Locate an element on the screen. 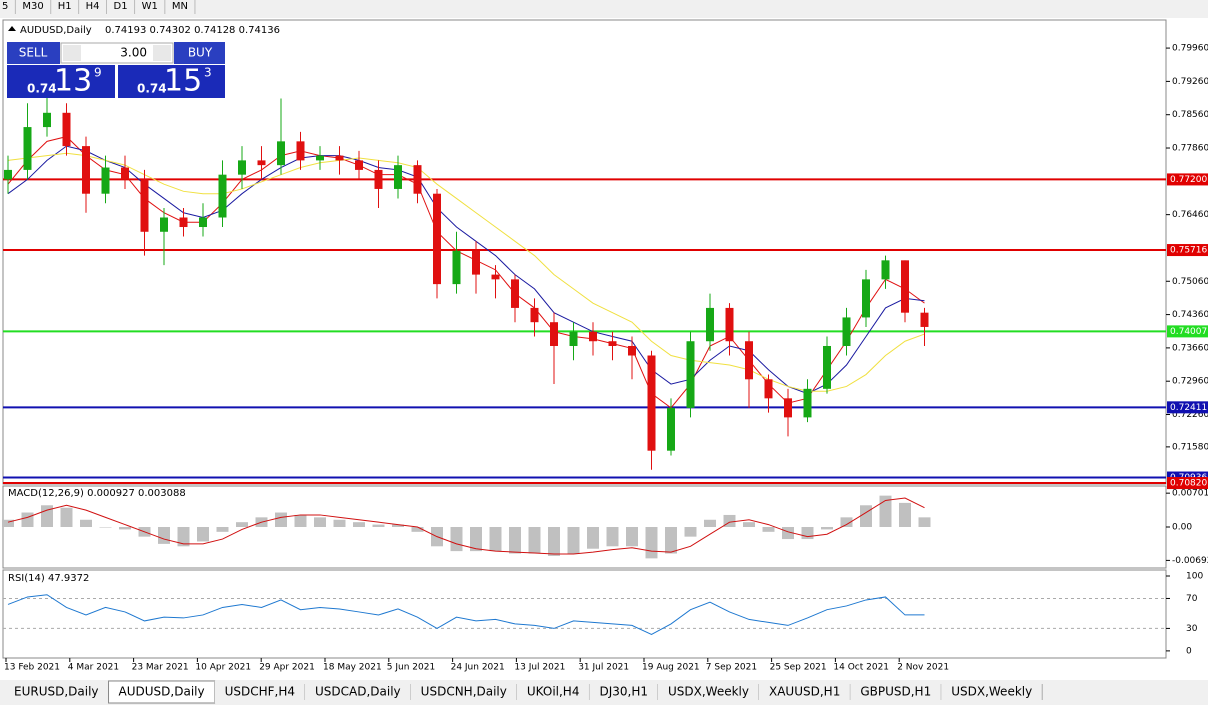  chart-tab: XAUUSD,H1 is located at coordinates (804, 692).